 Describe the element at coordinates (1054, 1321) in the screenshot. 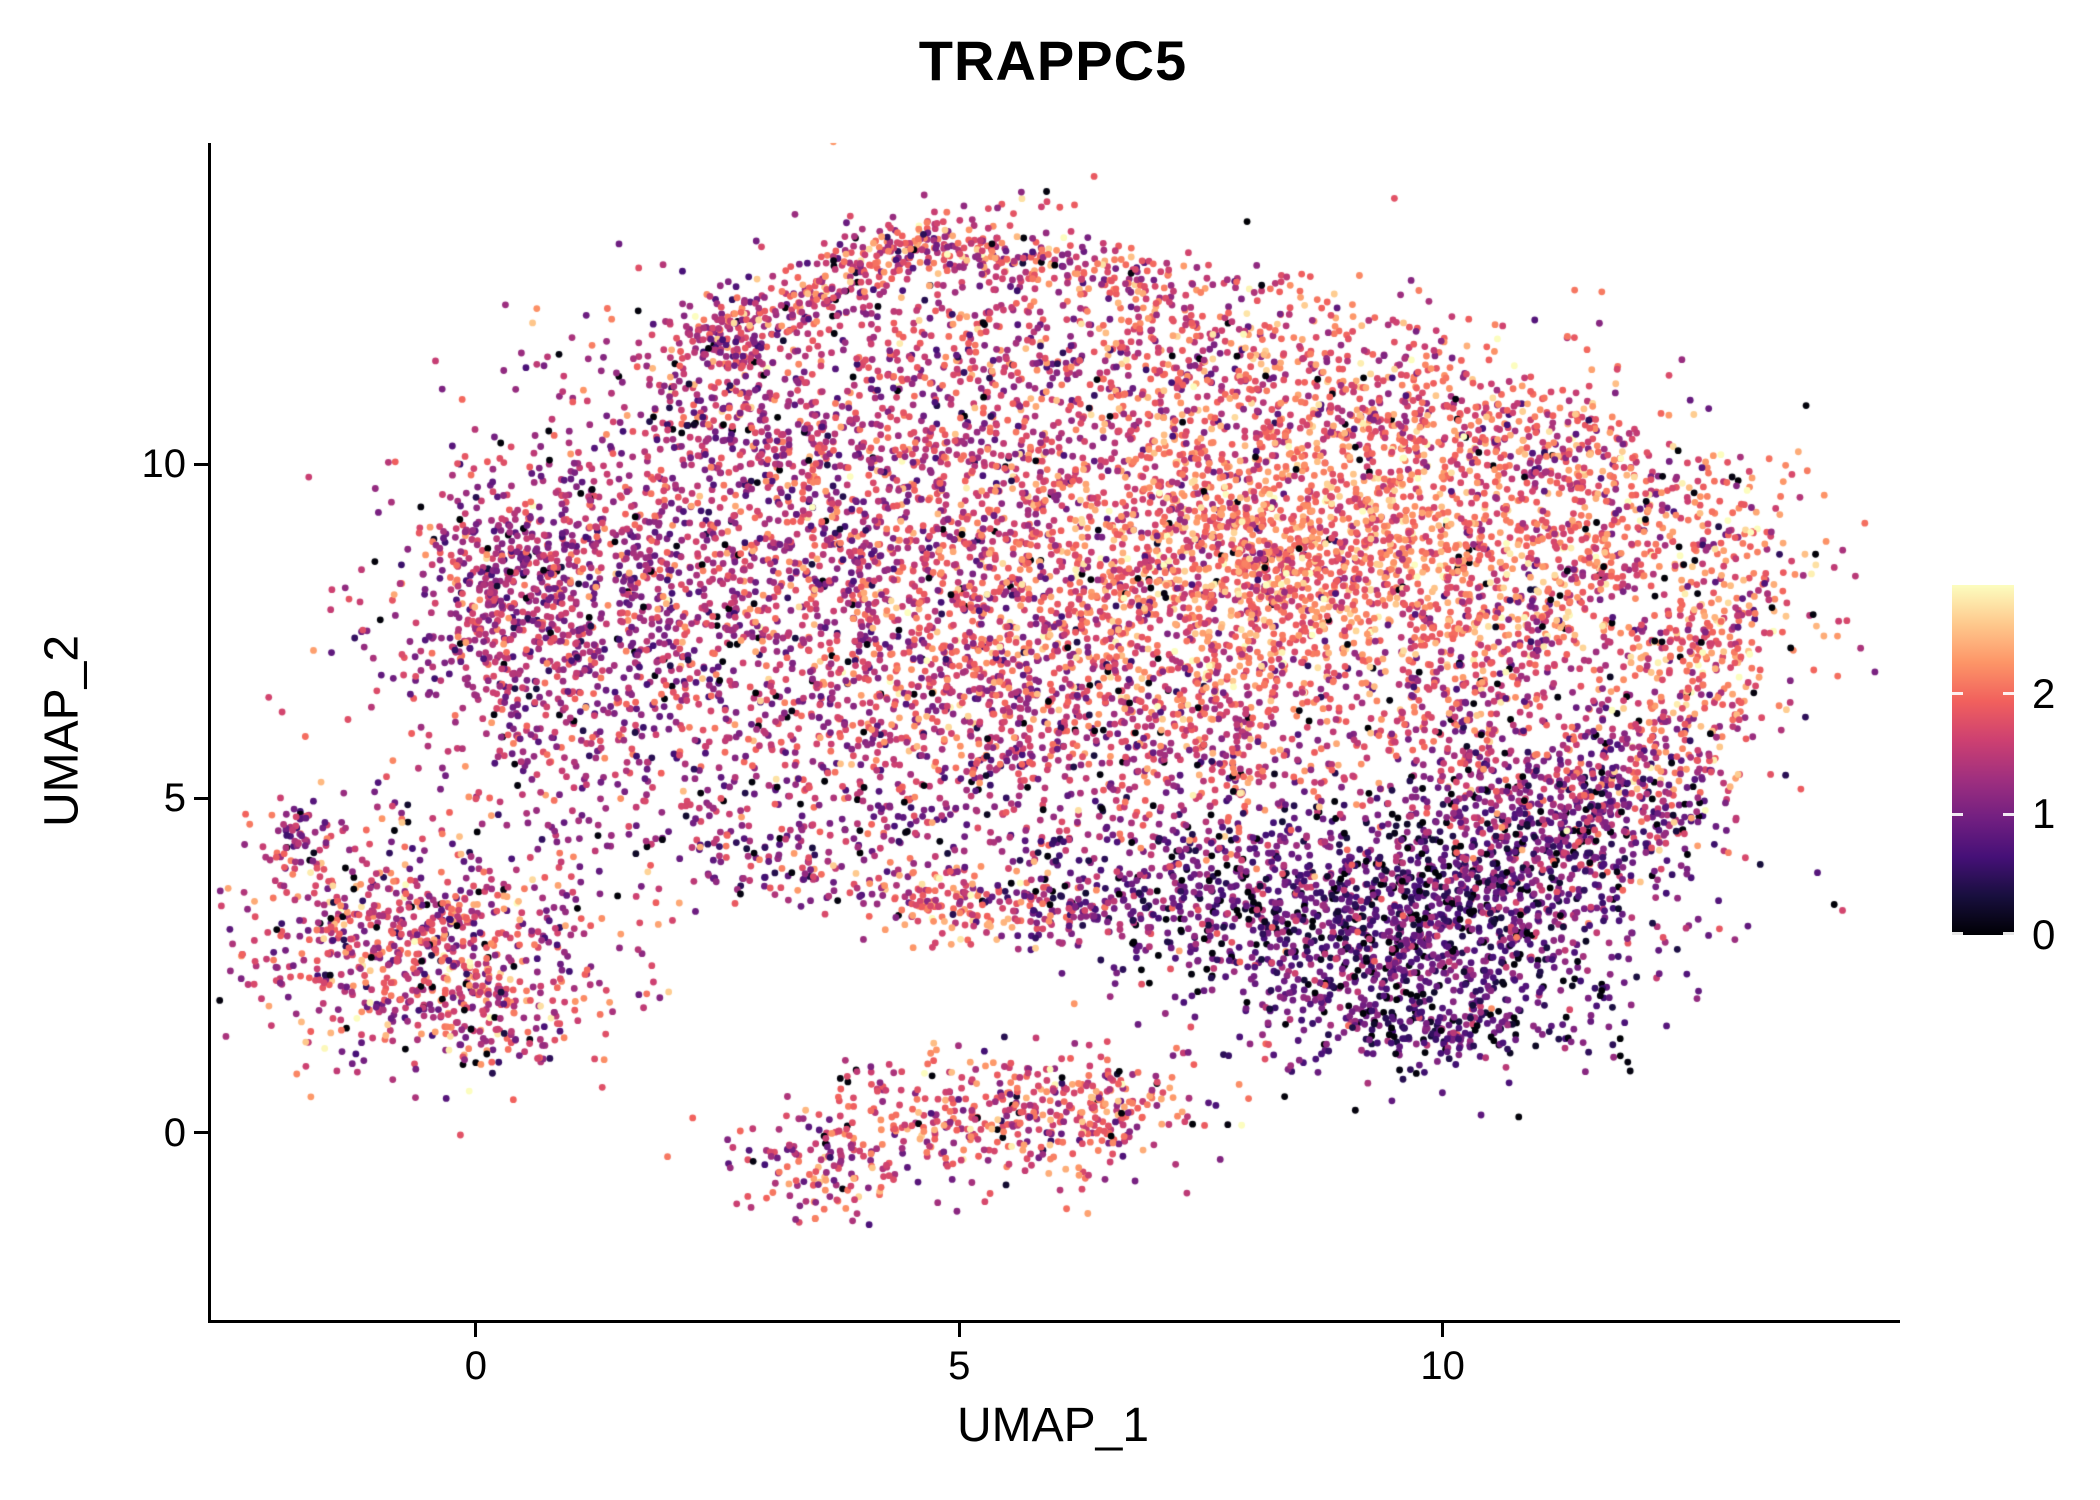

I see `x-axis-line` at that location.